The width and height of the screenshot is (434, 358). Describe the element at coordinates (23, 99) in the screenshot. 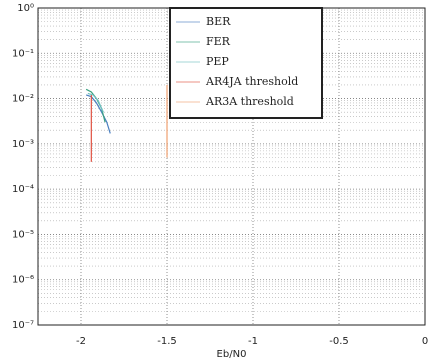

I see `y-tick-label: 10⁻²` at that location.